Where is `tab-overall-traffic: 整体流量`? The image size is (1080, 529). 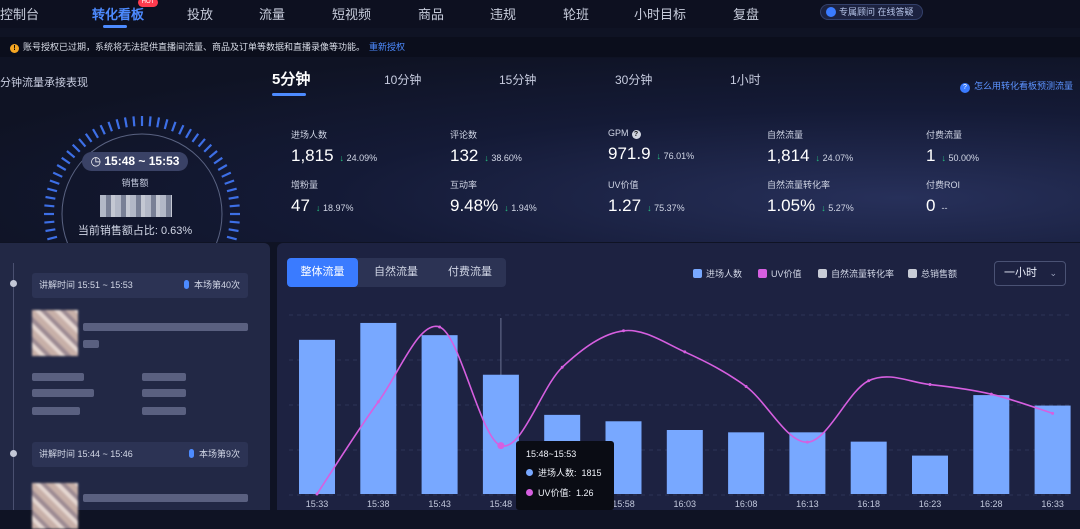
tab-overall-traffic: 整体流量 is located at coordinates (322, 272).